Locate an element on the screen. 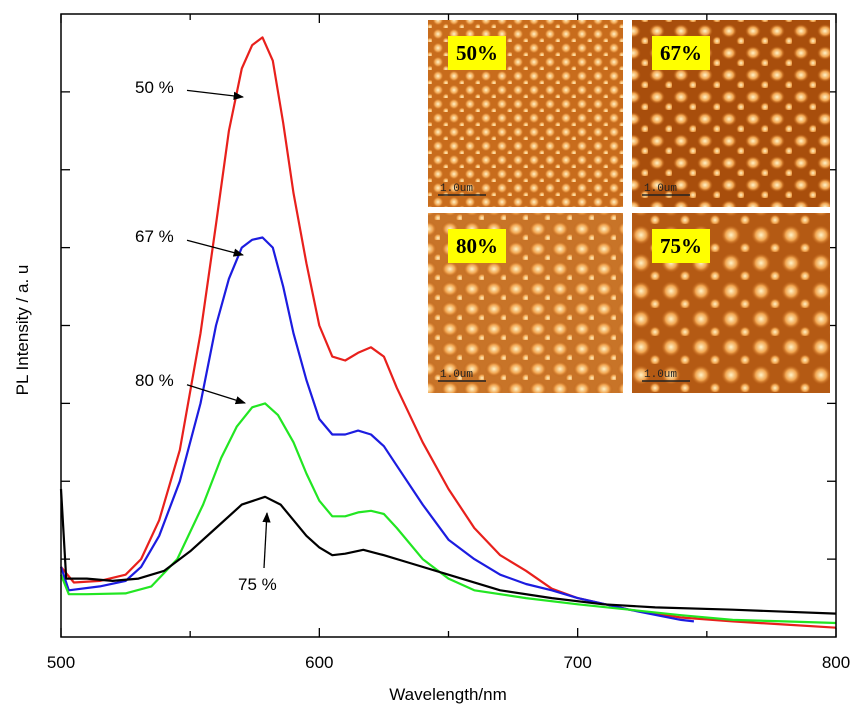  x-tick-label: 600 is located at coordinates (319, 662).